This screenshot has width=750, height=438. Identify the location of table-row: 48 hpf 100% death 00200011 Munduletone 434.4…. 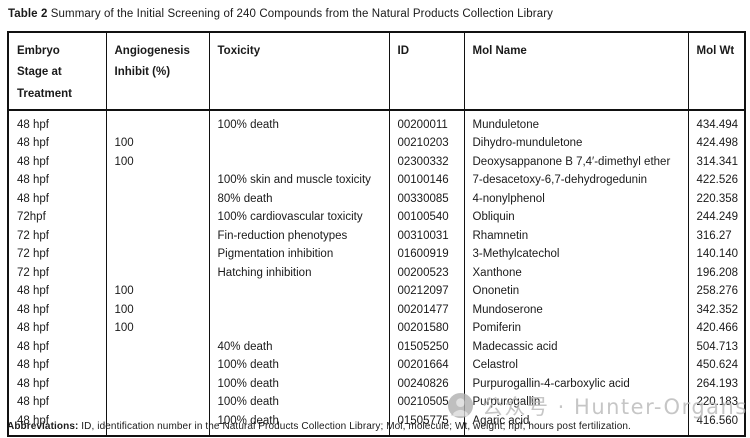
(376, 122).